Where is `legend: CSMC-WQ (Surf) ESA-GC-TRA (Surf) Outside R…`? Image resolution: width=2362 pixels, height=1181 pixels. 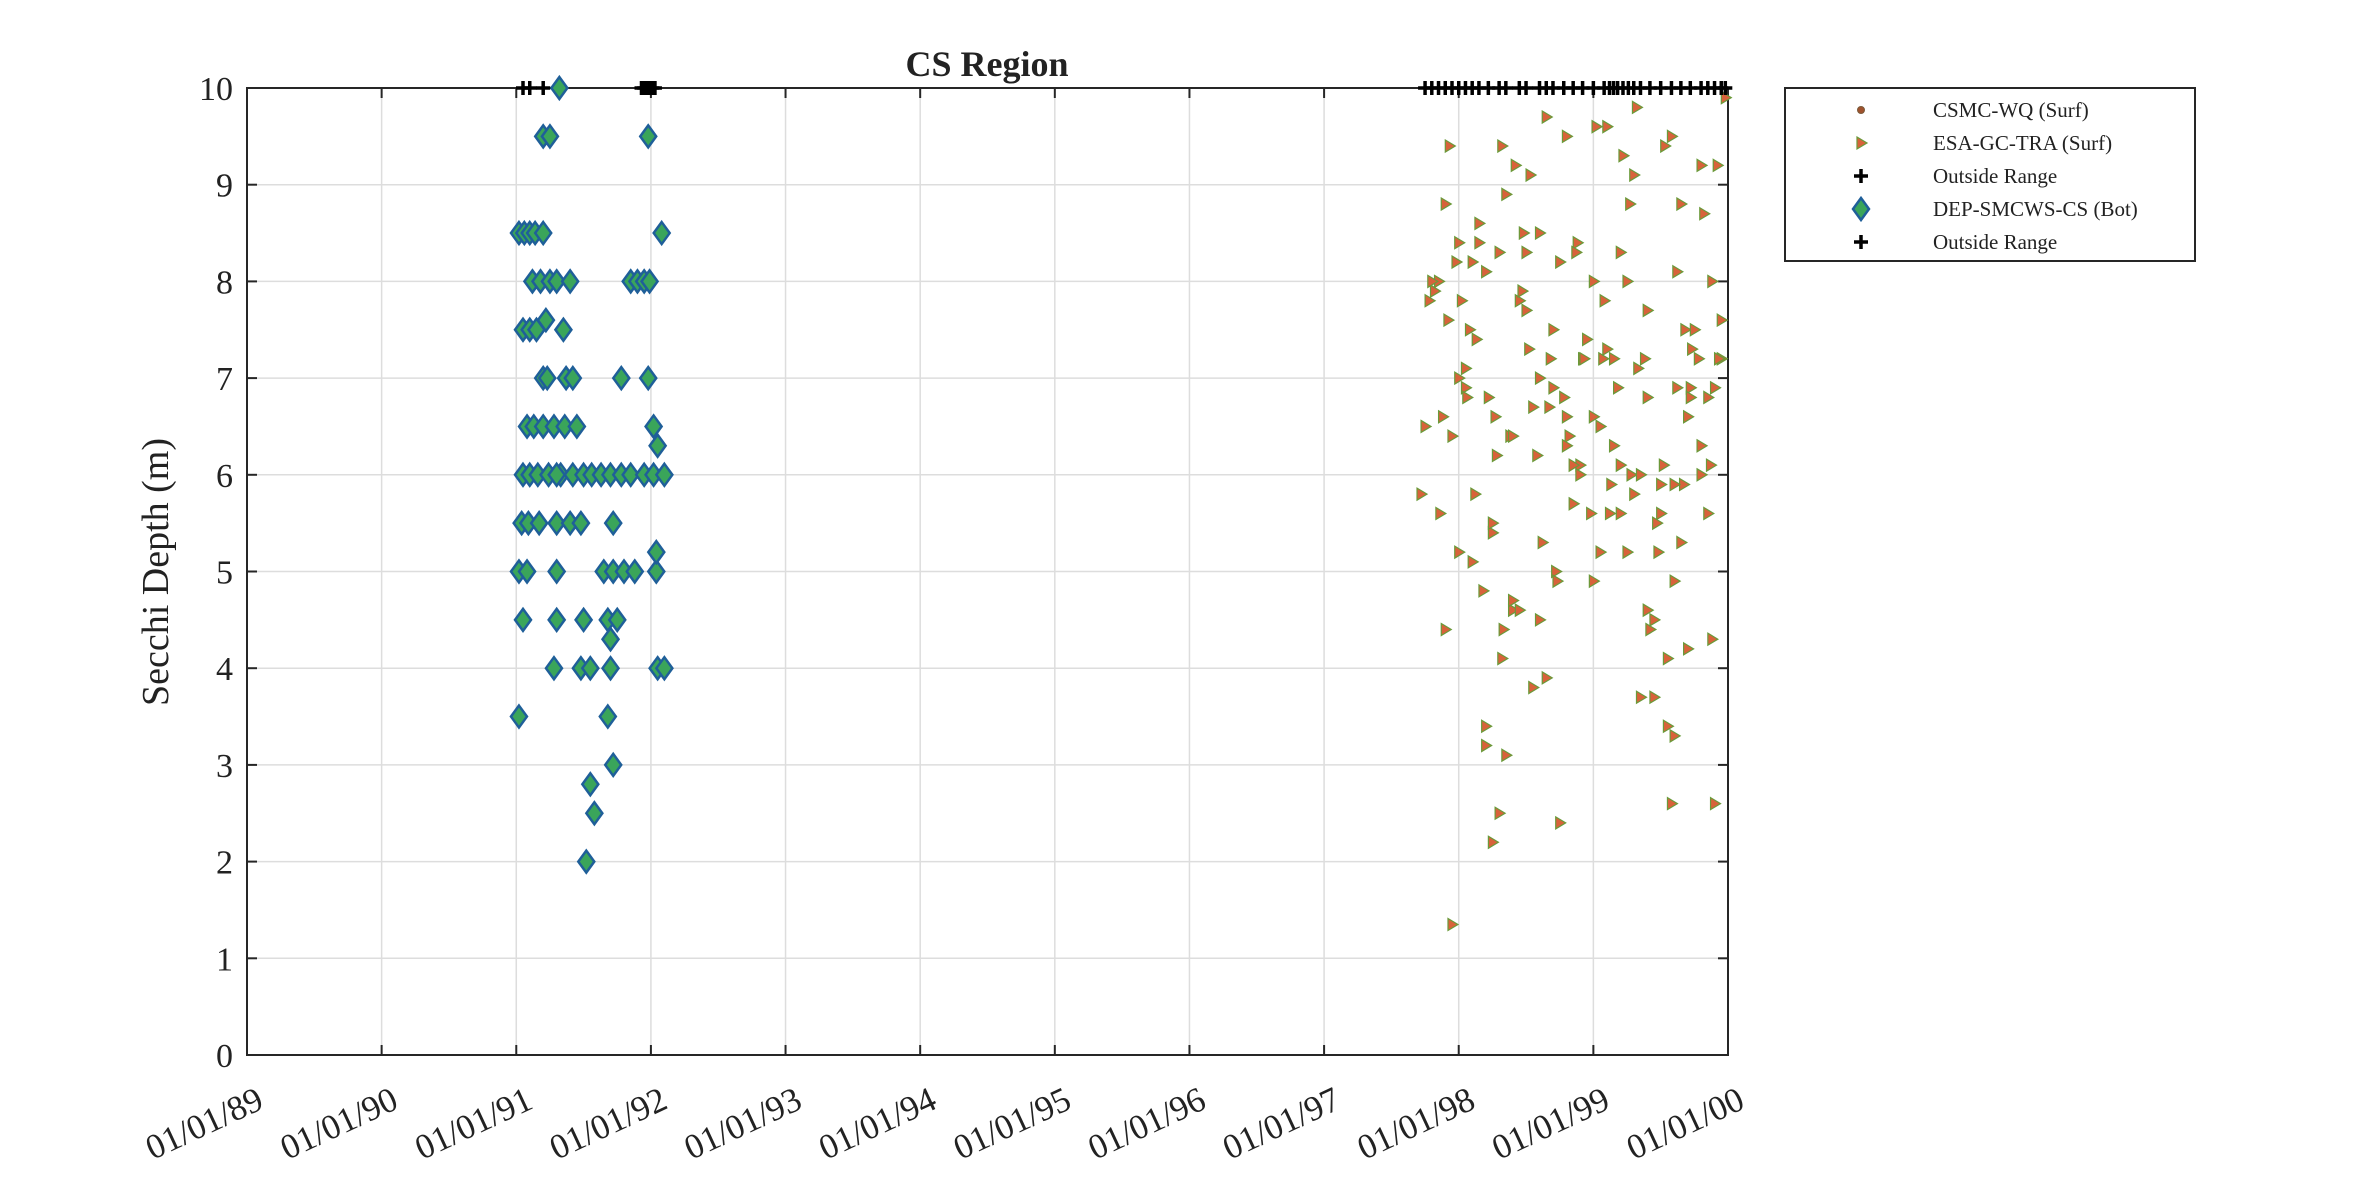
legend: CSMC-WQ (Surf) ESA-GC-TRA (Surf) Outside R… is located at coordinates (1990, 174).